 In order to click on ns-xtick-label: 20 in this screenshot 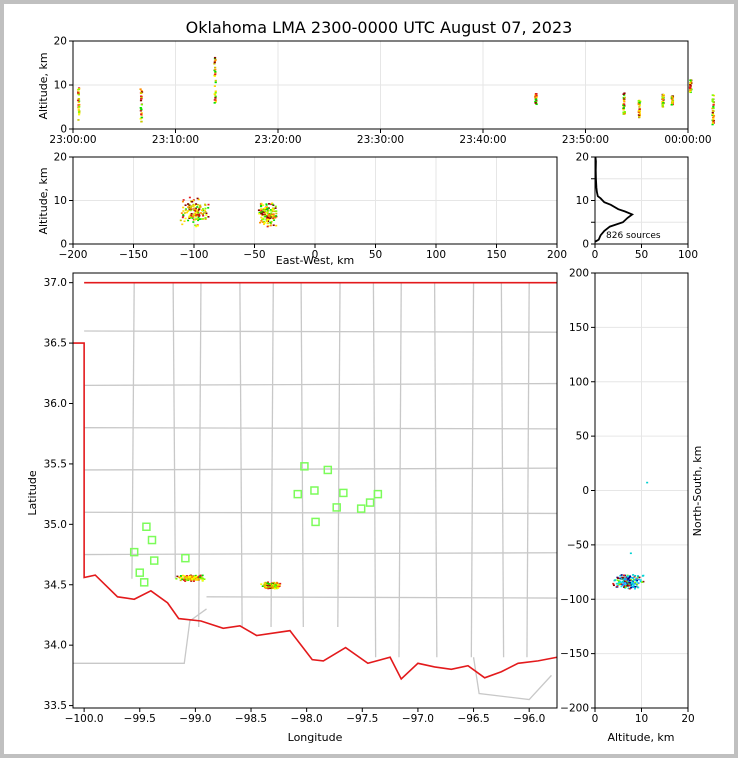, I will do `click(687, 719)`.